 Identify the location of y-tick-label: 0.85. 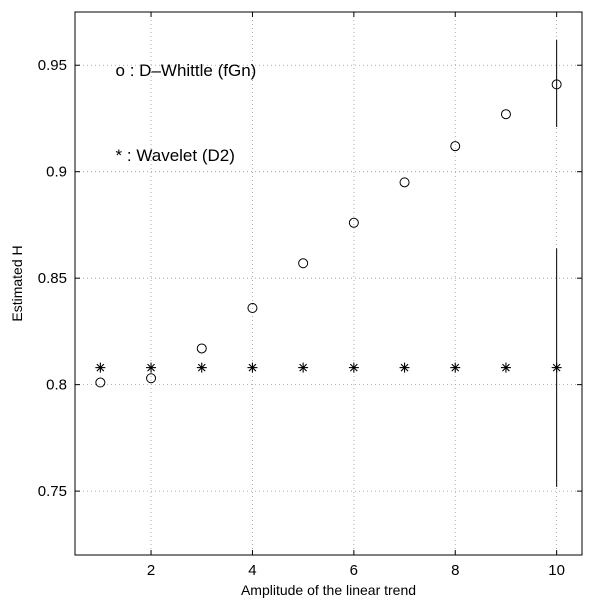
(52, 278).